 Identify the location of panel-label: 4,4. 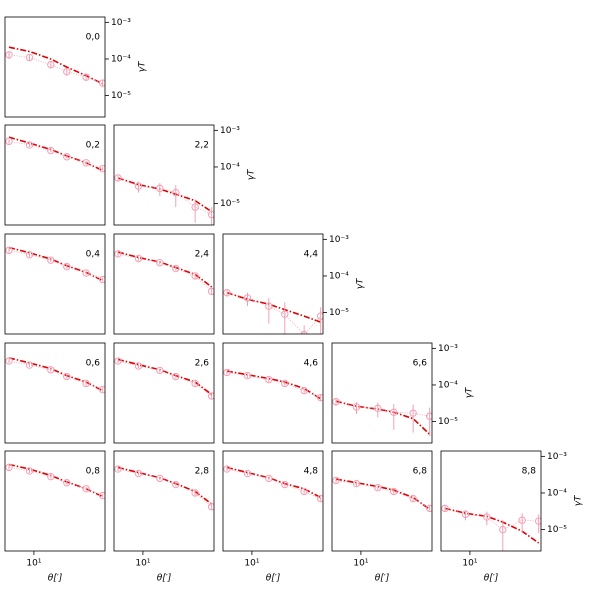
(311, 255).